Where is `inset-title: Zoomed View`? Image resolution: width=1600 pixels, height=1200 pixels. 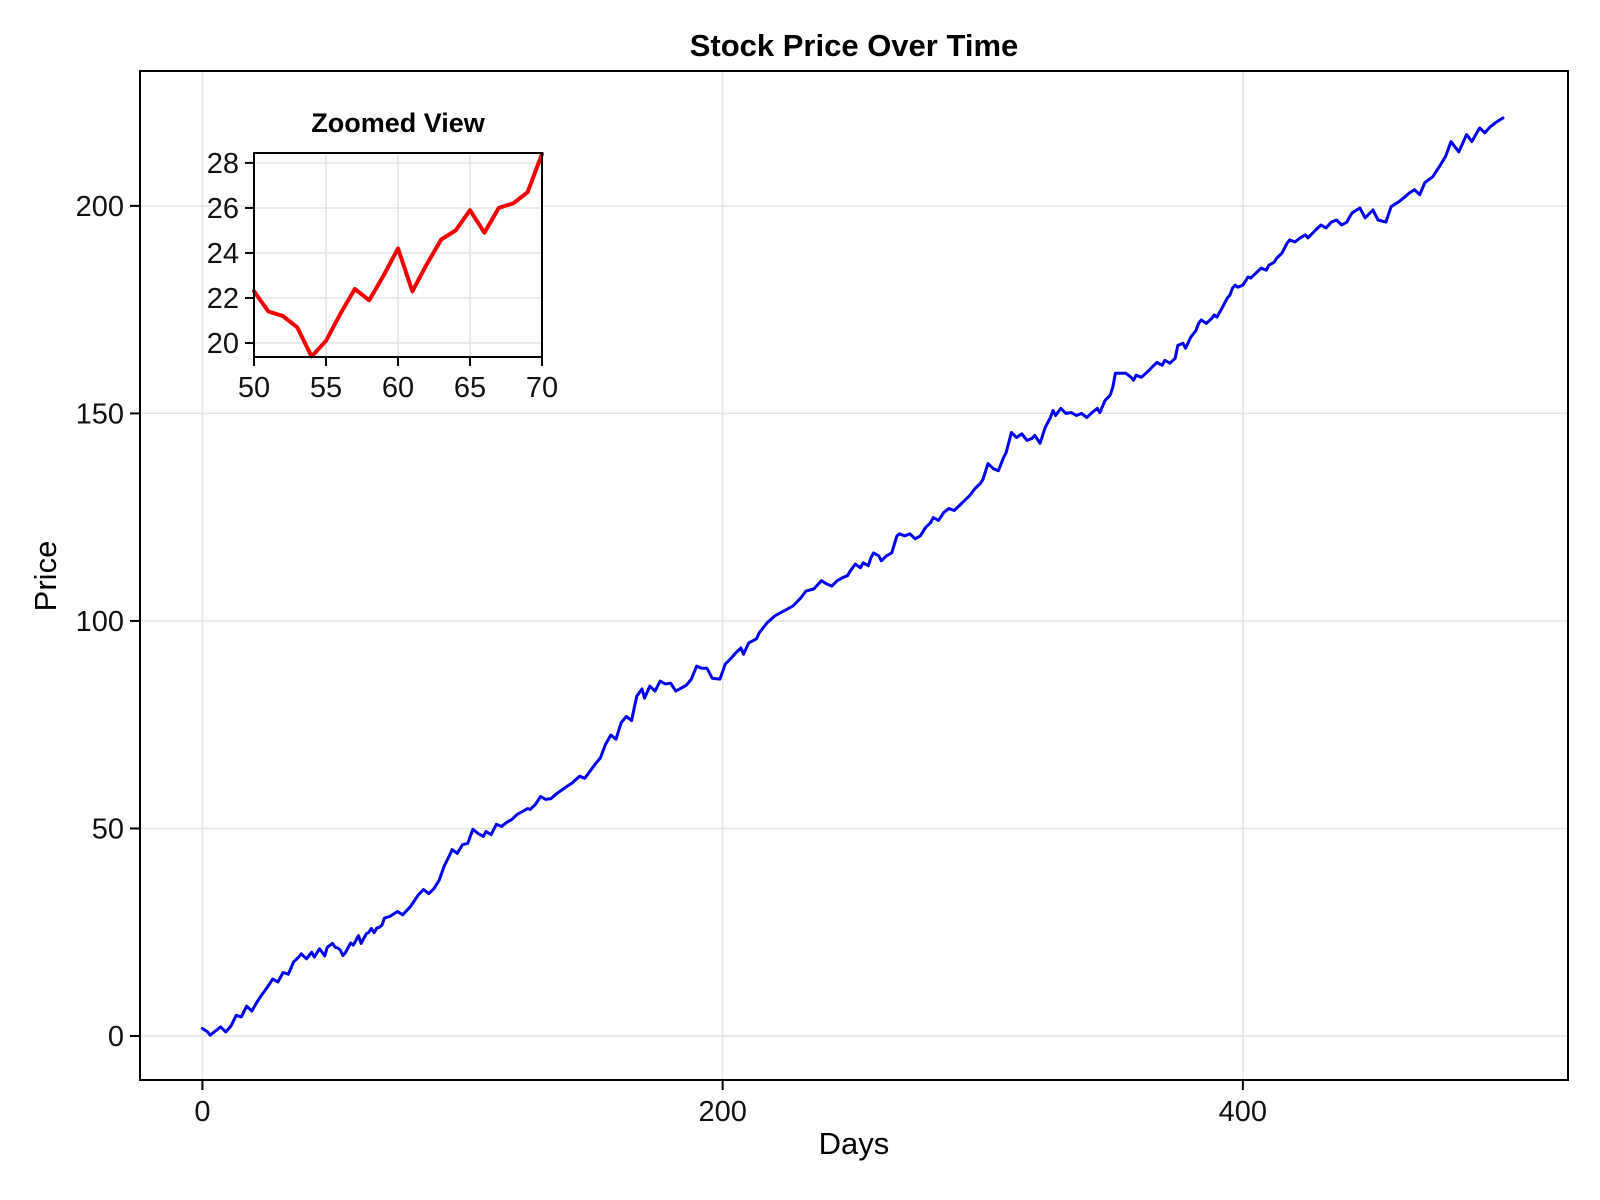
inset-title: Zoomed View is located at coordinates (398, 123).